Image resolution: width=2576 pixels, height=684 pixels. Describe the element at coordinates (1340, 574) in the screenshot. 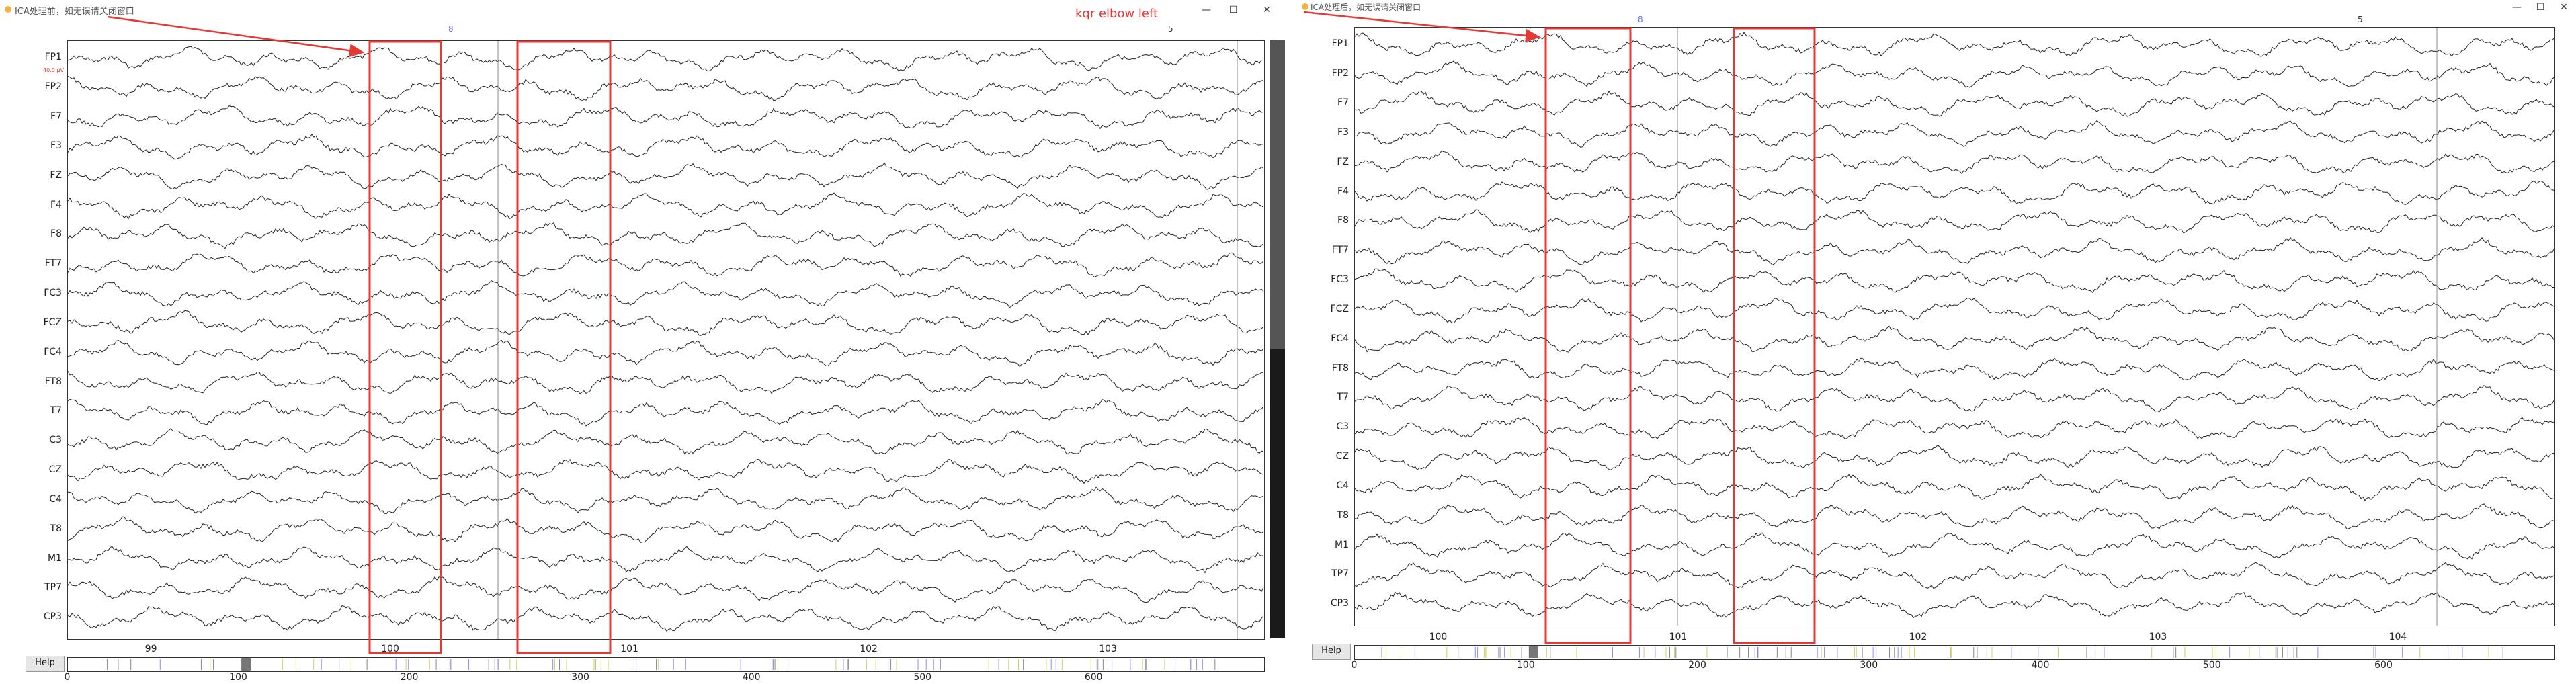

I see `channel-label-tp7: TP7` at that location.